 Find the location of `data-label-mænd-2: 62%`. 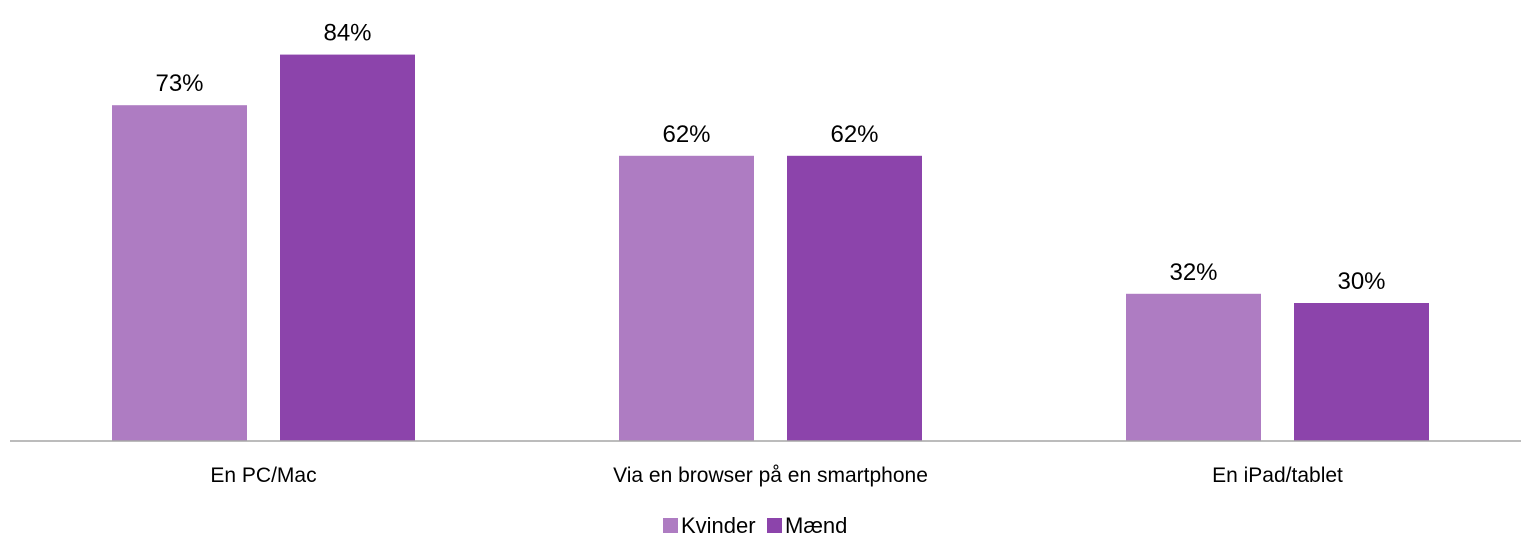

data-label-mænd-2: 62% is located at coordinates (854, 134).